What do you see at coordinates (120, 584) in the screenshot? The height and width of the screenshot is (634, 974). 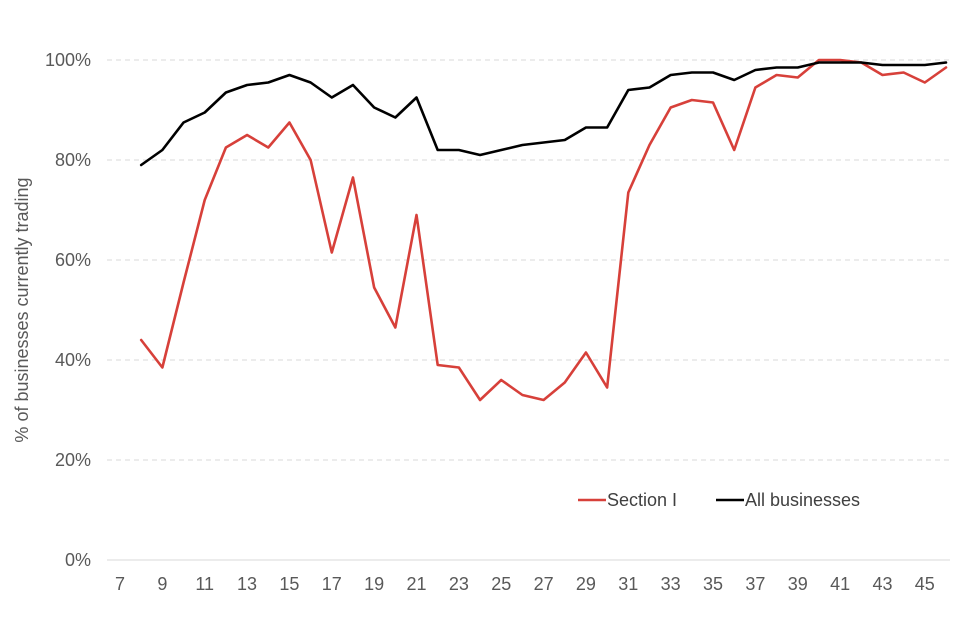 I see `x-tick-label: 7` at bounding box center [120, 584].